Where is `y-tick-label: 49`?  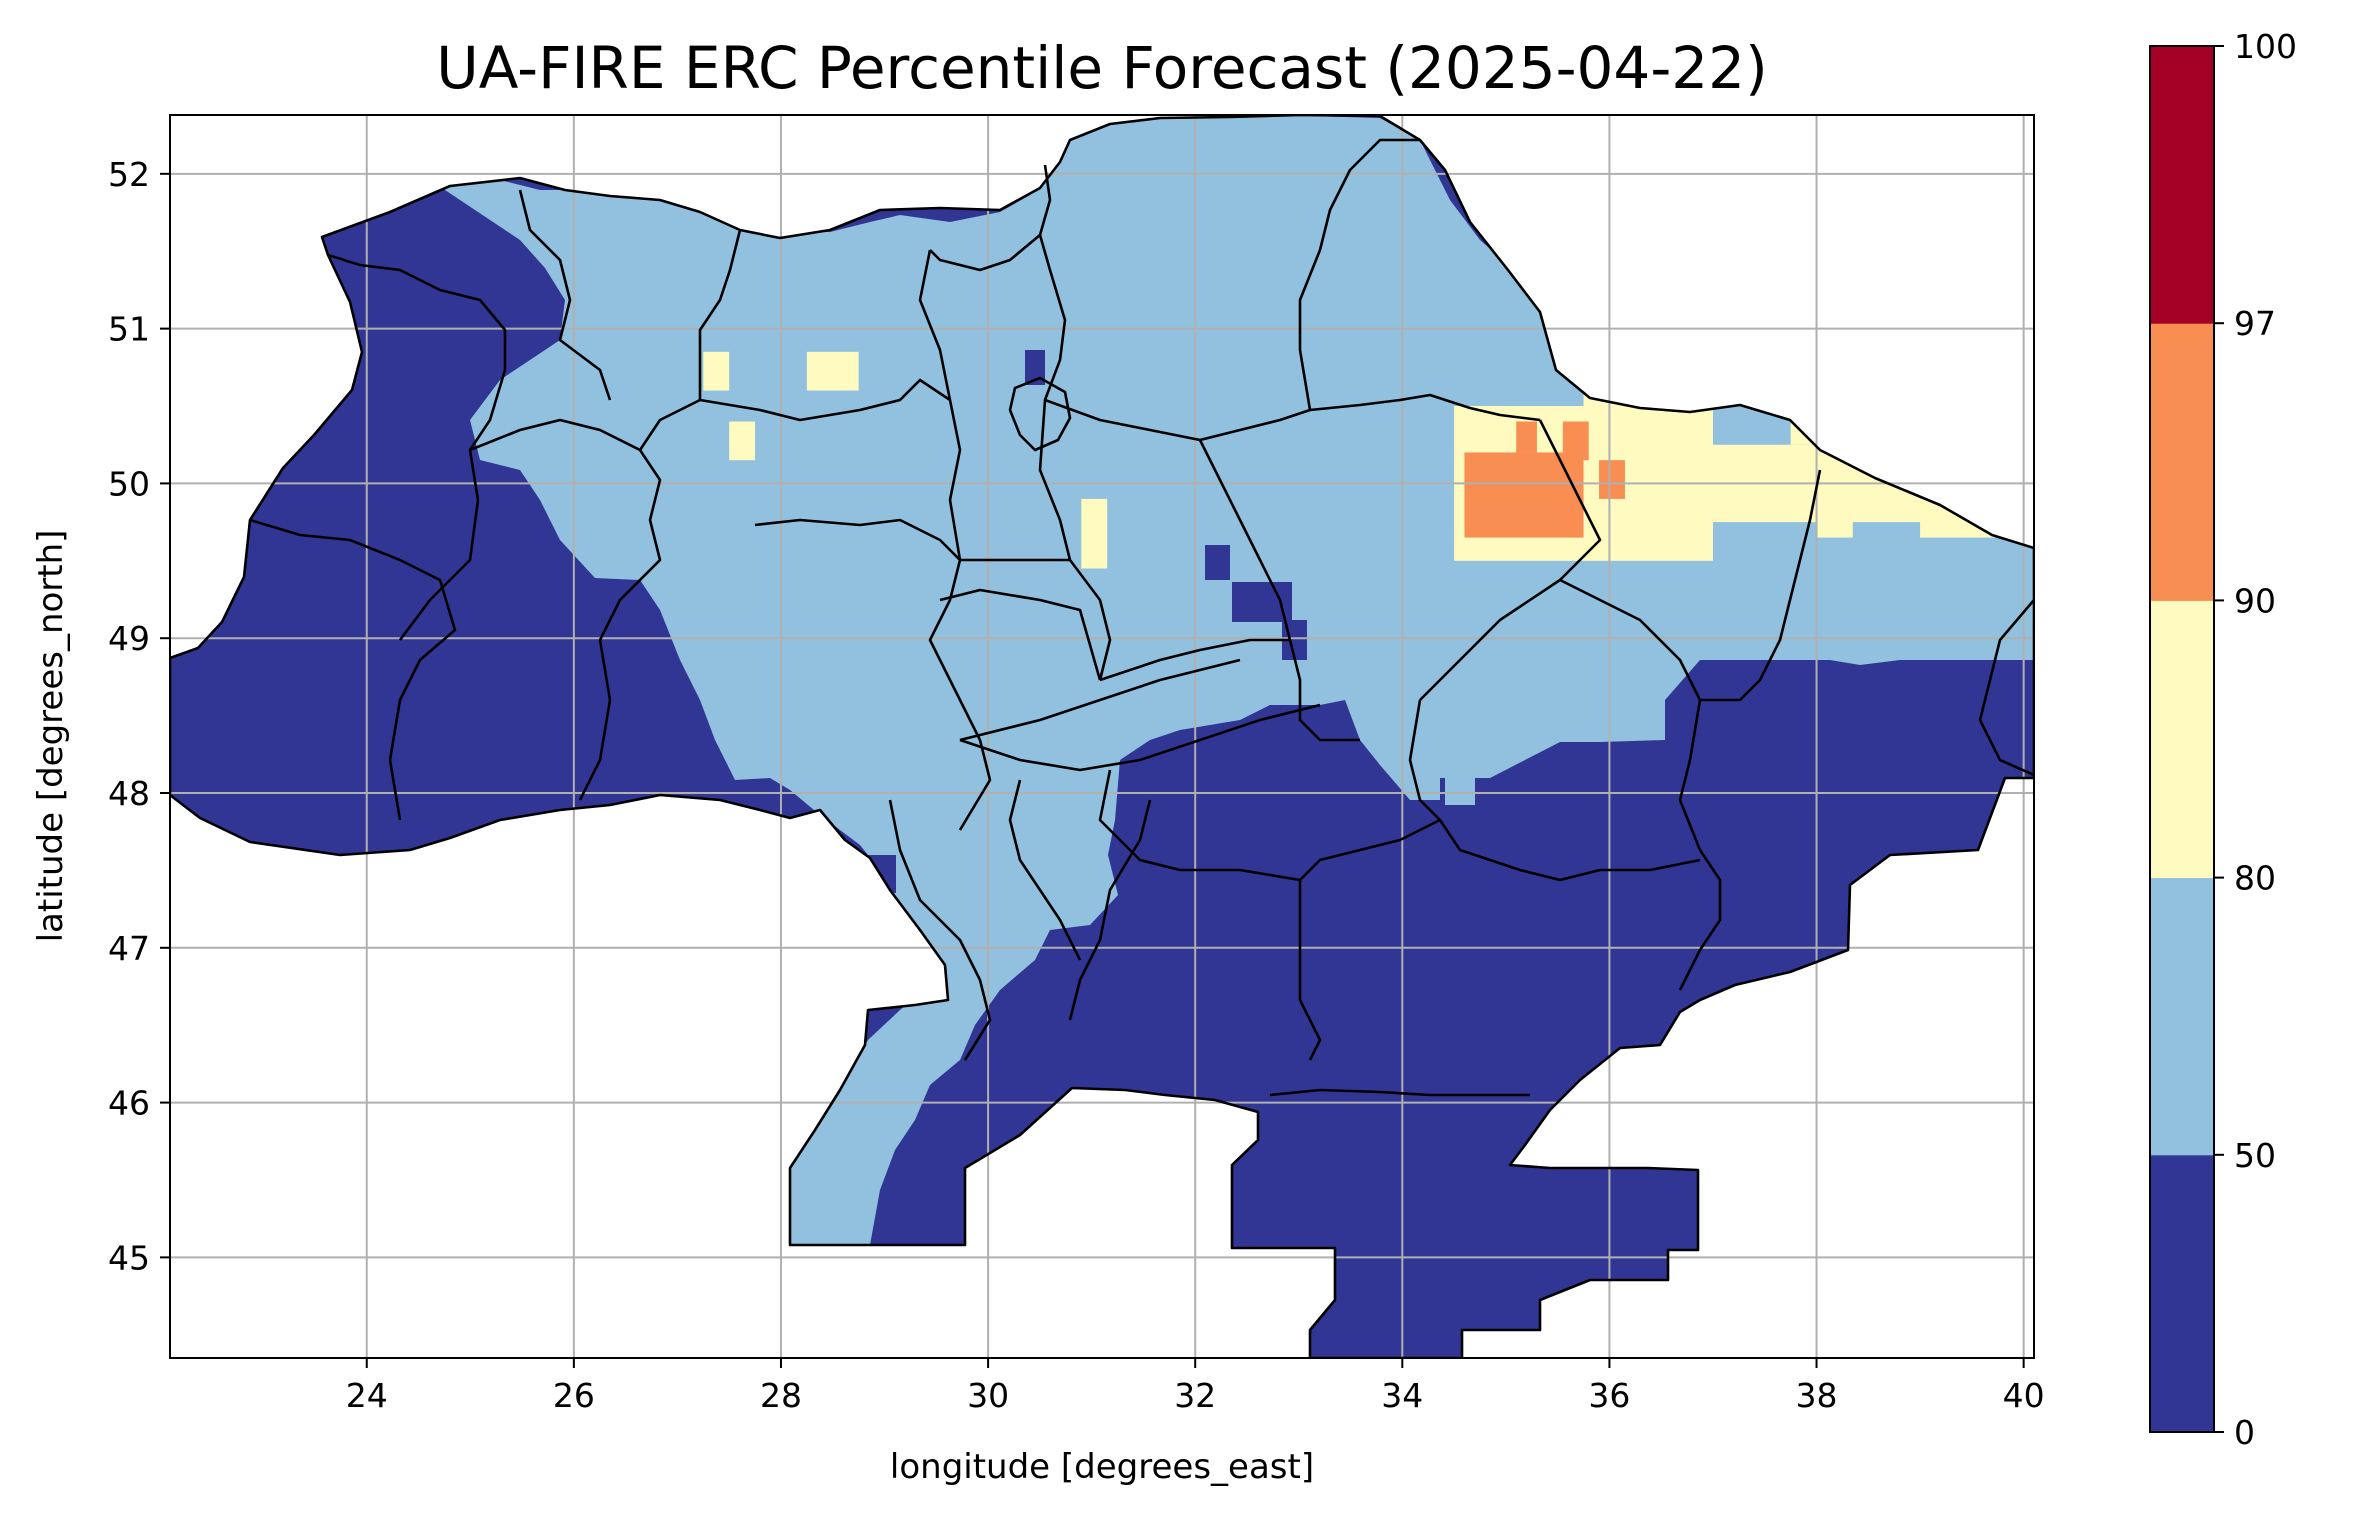 y-tick-label: 49 is located at coordinates (129, 638).